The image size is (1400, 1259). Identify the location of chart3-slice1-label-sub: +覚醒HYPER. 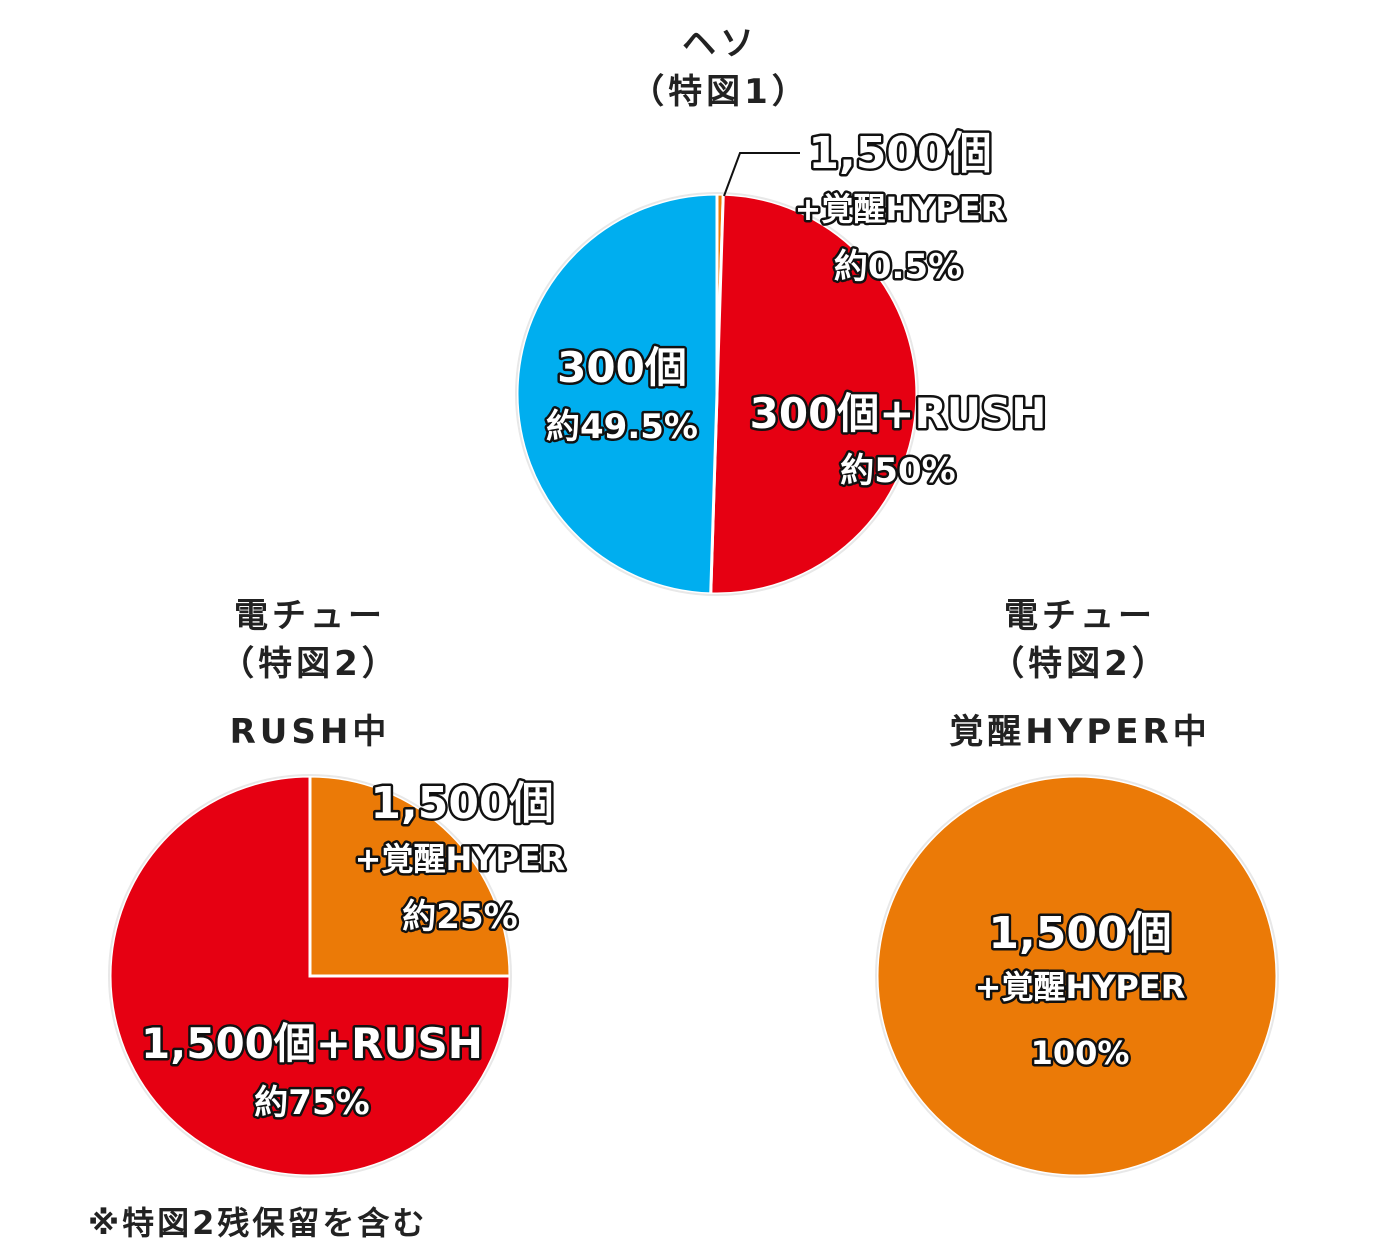
(1080, 987).